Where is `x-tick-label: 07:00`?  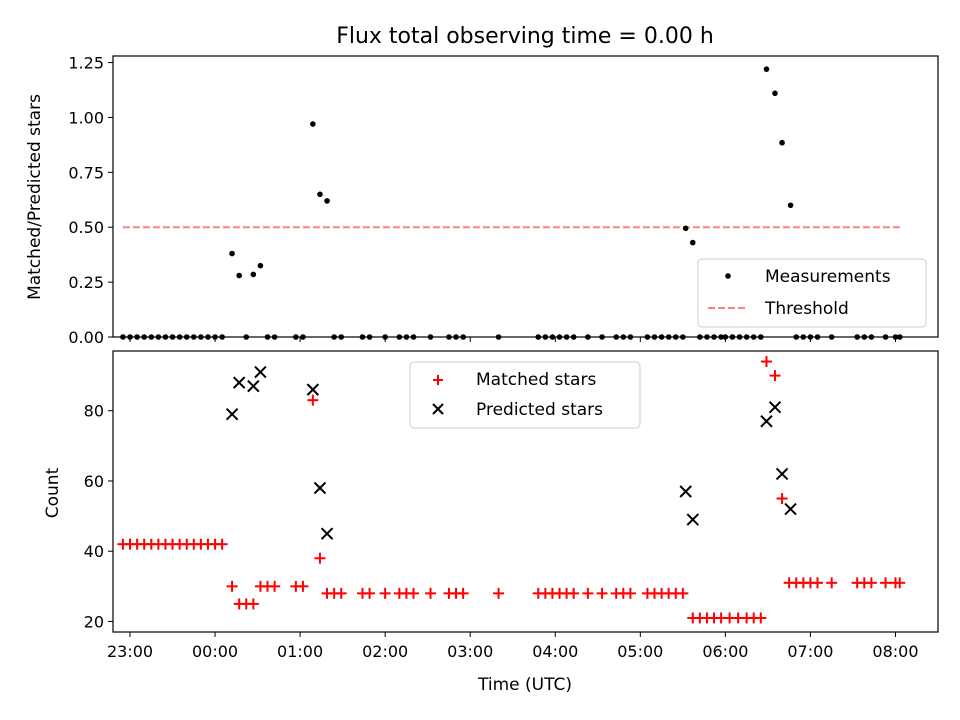 x-tick-label: 07:00 is located at coordinates (810, 651).